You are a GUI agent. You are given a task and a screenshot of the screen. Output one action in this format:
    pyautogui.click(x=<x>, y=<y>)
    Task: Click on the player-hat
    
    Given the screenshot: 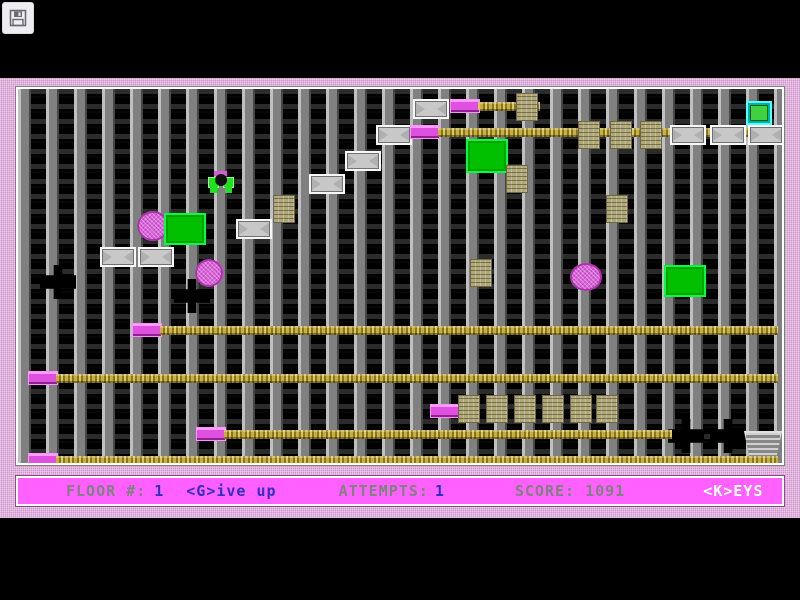 What is the action you would take?
    pyautogui.click(x=220, y=173)
    